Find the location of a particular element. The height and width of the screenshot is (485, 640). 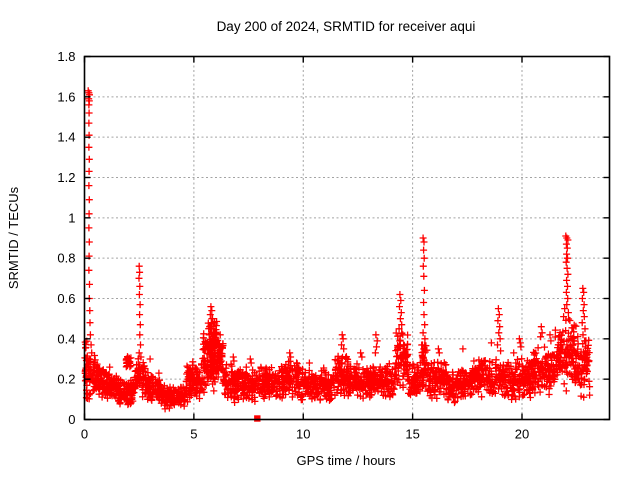

y-tick-label: 0.4 is located at coordinates (66, 338).